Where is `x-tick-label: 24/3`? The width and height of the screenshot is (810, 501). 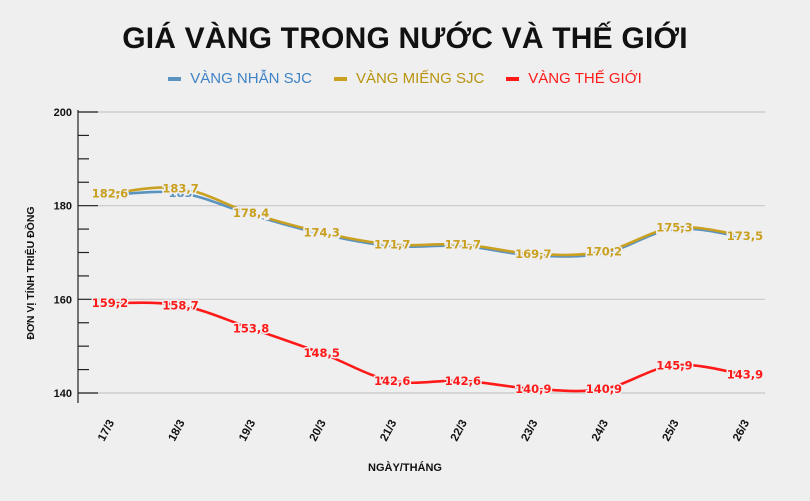 x-tick-label: 24/3 is located at coordinates (600, 430).